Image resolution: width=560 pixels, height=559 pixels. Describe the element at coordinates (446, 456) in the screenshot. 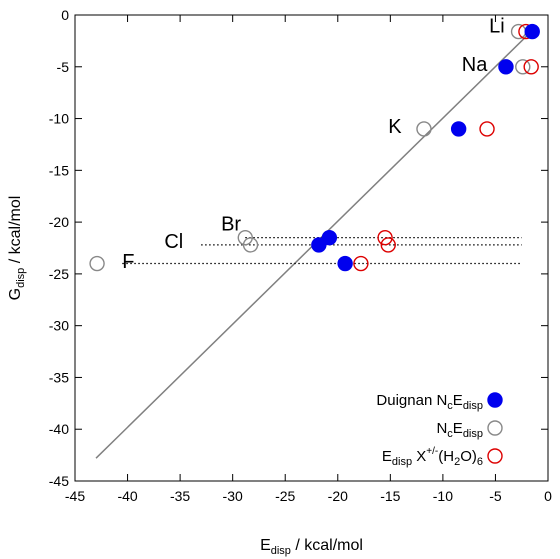

I see `legend-text-part: (H` at that location.